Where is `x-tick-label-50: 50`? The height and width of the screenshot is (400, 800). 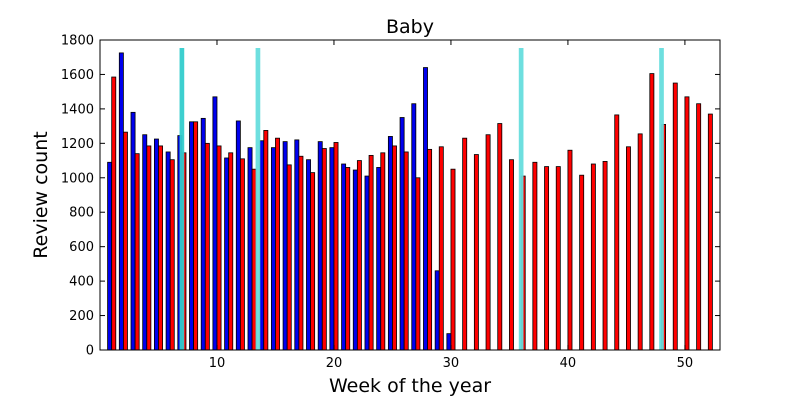 x-tick-label-50: 50 is located at coordinates (685, 363).